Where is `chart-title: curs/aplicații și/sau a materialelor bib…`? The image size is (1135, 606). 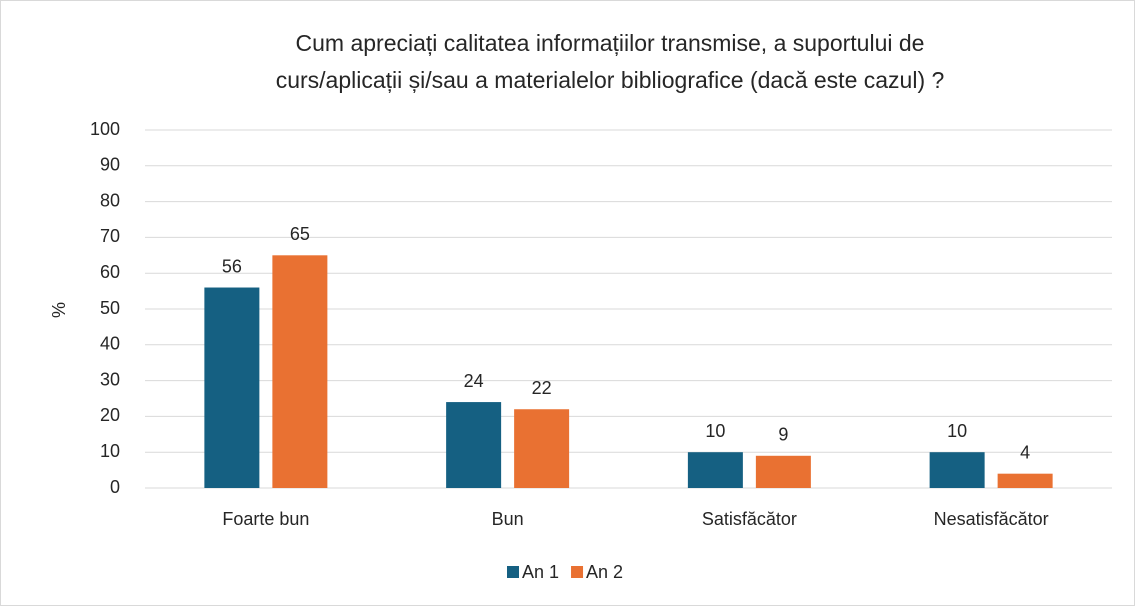 chart-title: curs/aplicații și/sau a materialelor bib… is located at coordinates (610, 80).